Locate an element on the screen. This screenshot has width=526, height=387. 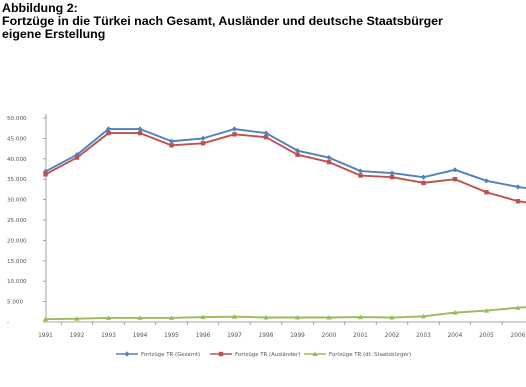
x-tick-label: 1999 is located at coordinates (297, 336).